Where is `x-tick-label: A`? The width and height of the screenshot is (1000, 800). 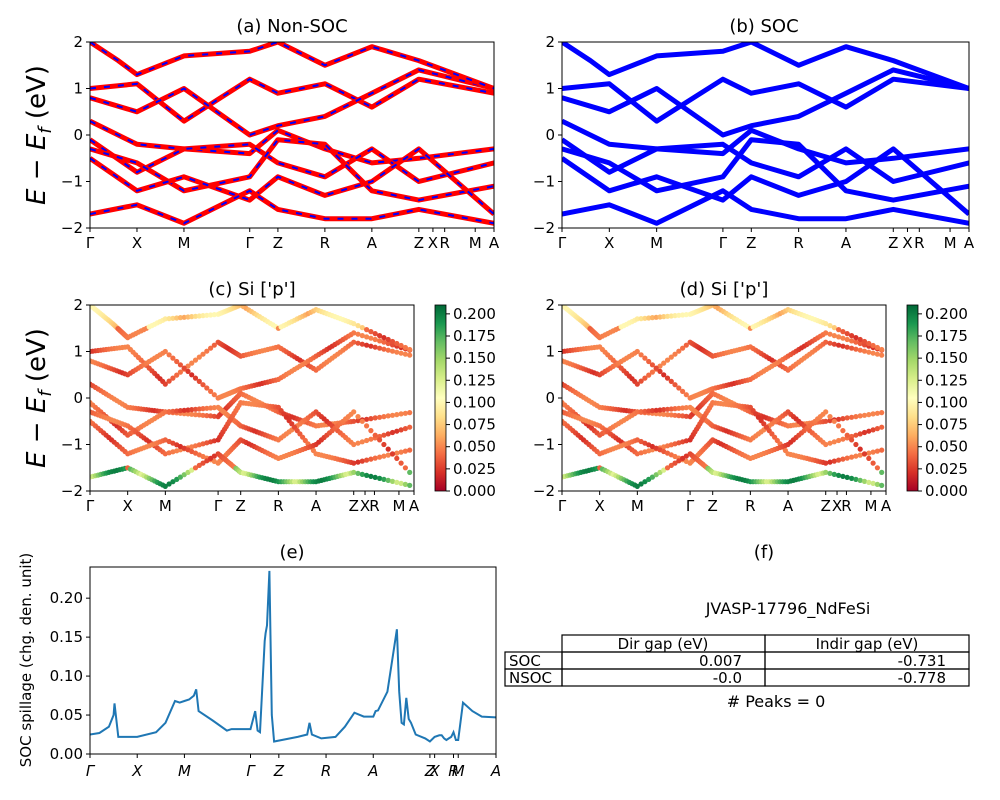 x-tick-label: A is located at coordinates (969, 243).